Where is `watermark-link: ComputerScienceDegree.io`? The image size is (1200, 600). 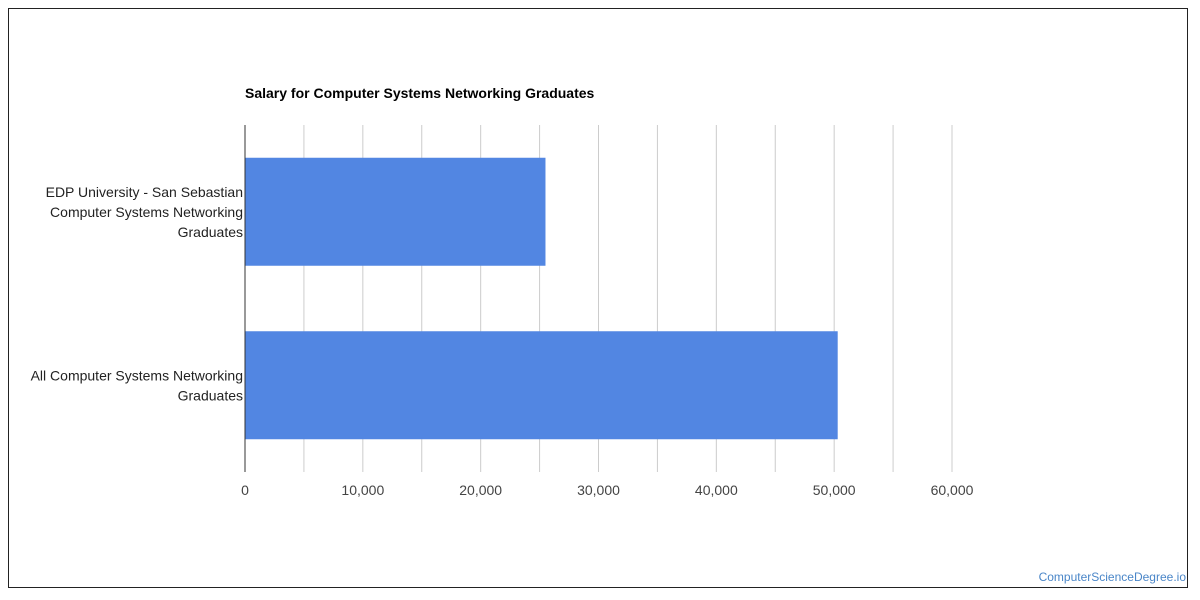
watermark-link: ComputerScienceDegree.io is located at coordinates (1112, 577).